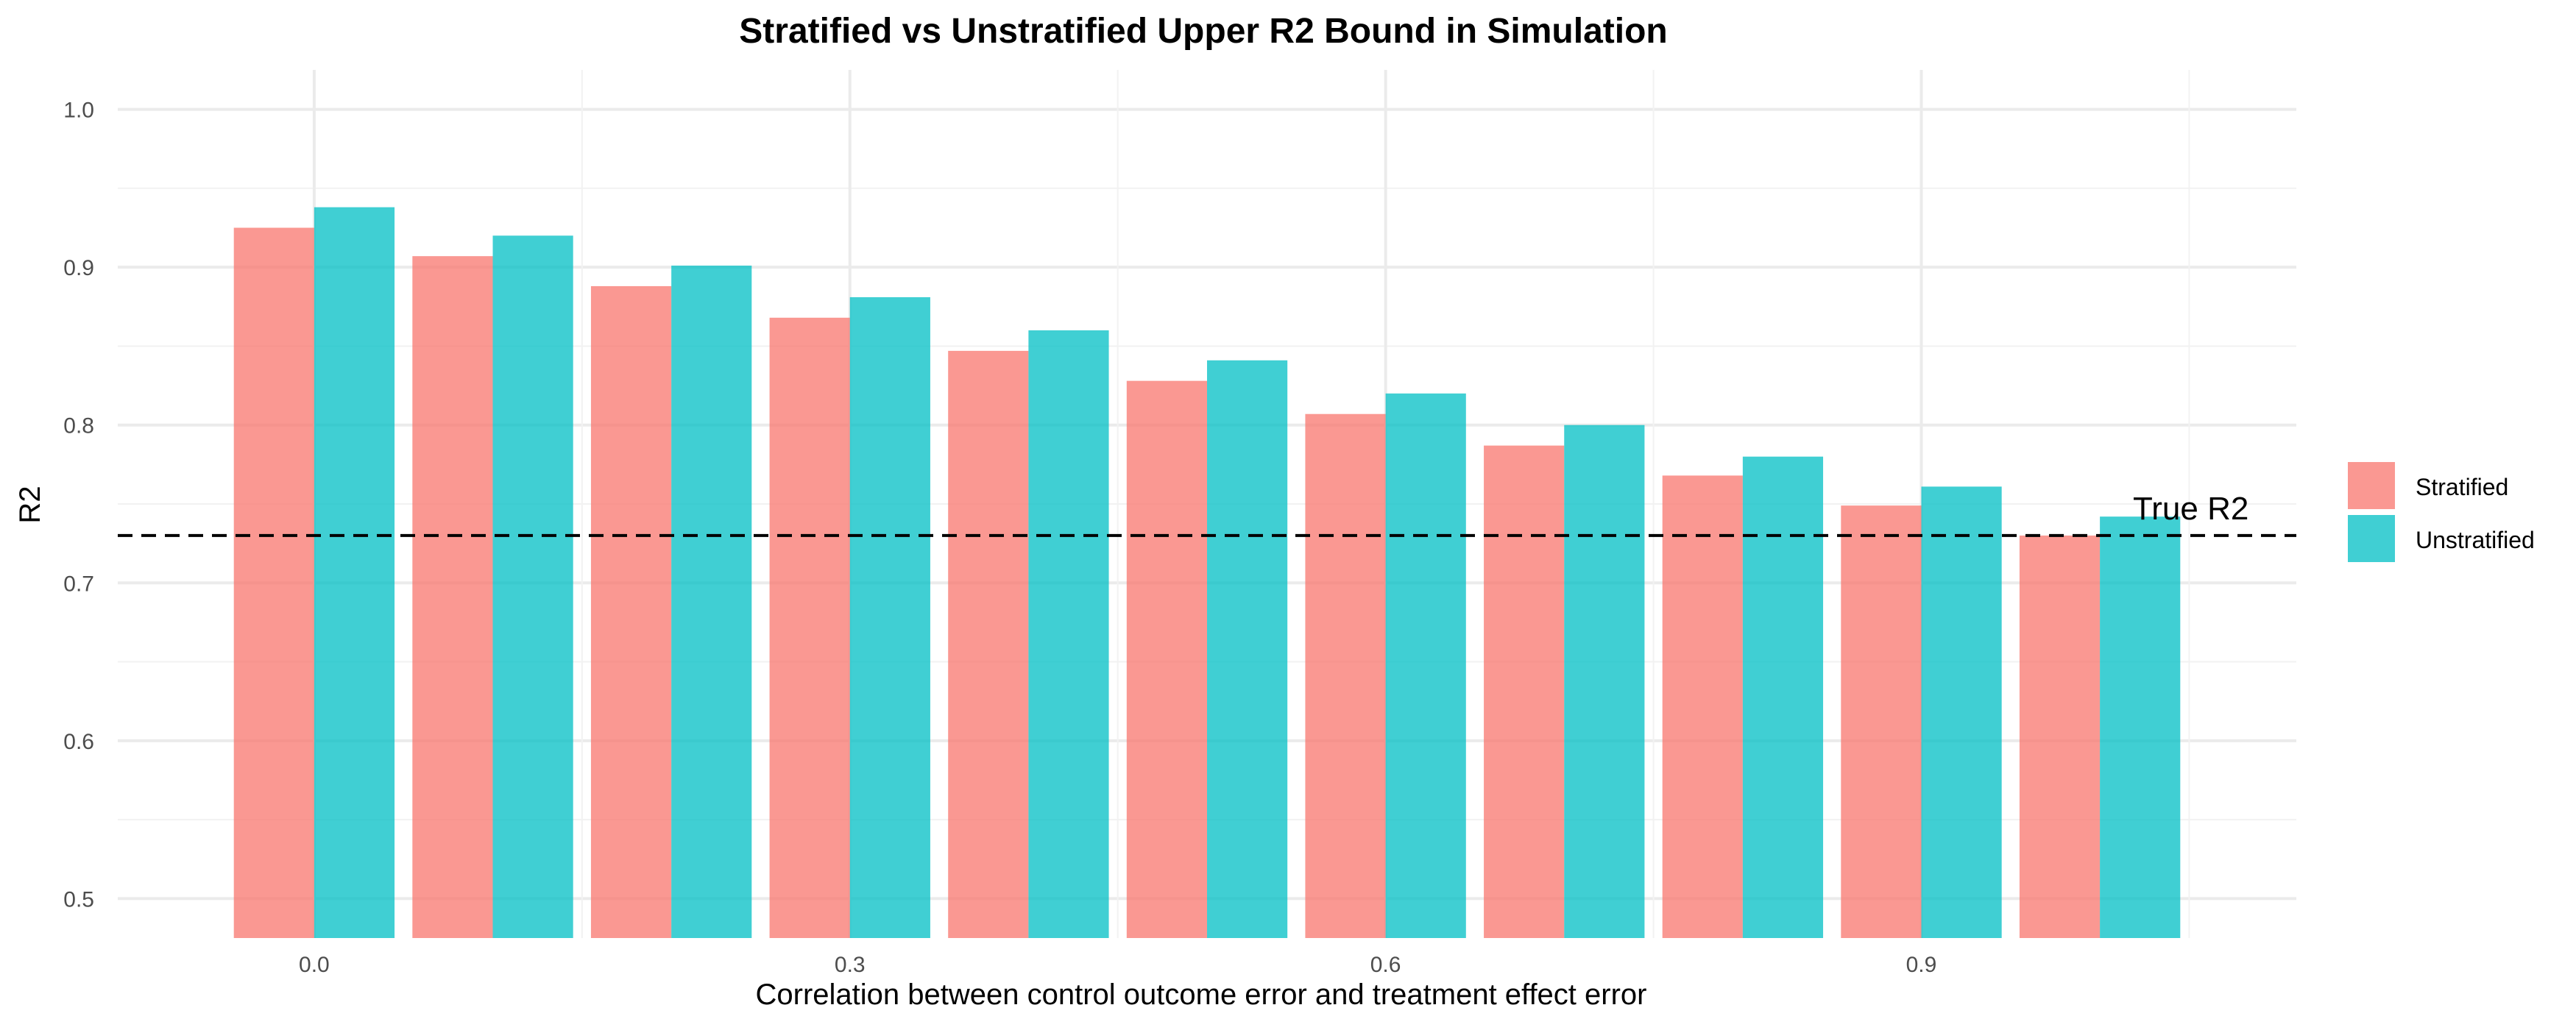 The height and width of the screenshot is (1030, 2576). I want to click on x-tick-label: 0.3, so click(850, 965).